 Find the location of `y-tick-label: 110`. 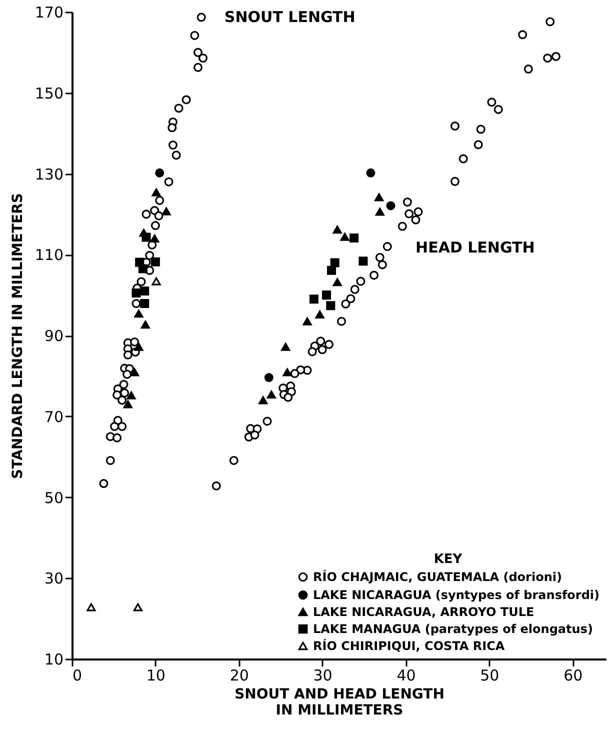

y-tick-label: 110 is located at coordinates (49, 255).